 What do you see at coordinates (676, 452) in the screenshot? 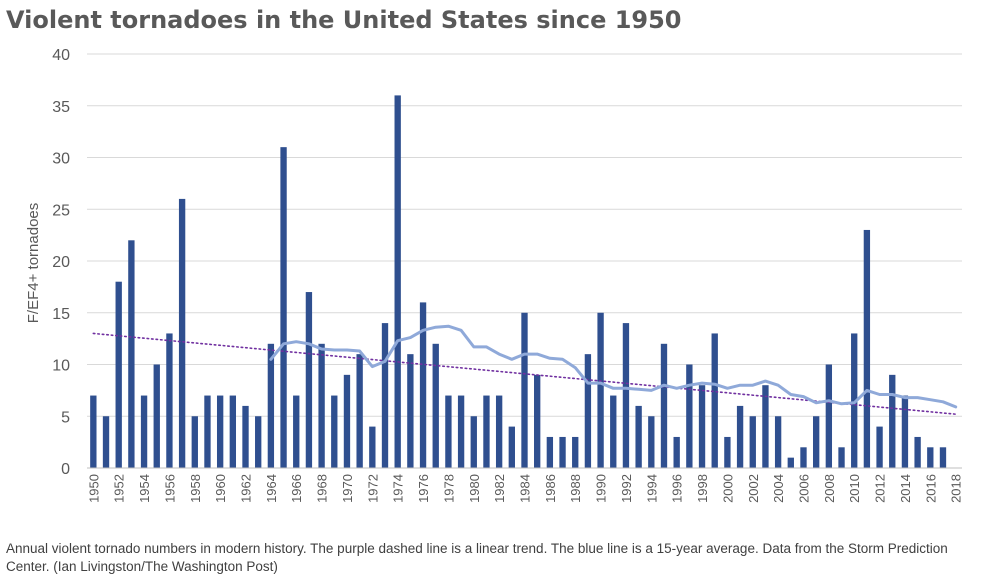
I see `bar-1996` at bounding box center [676, 452].